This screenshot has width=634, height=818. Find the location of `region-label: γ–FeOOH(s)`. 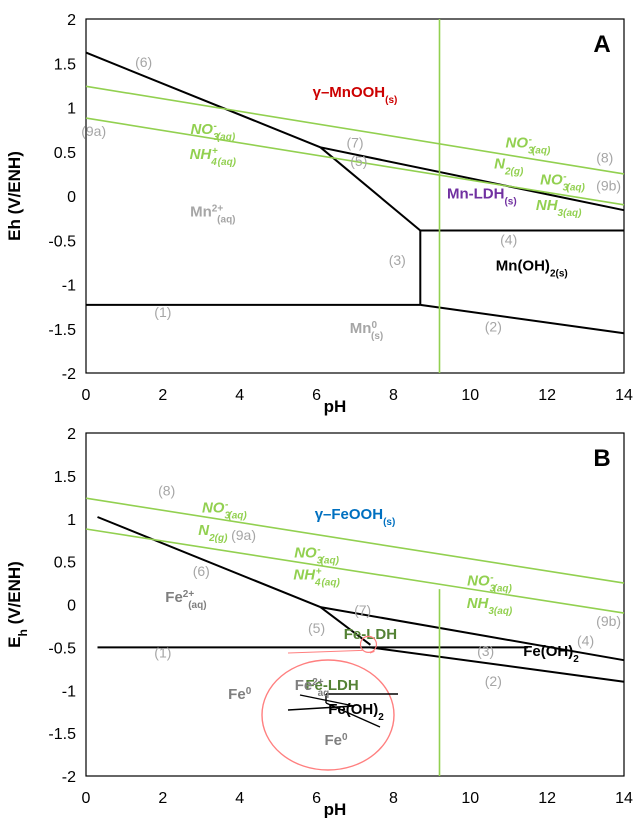

region-label: γ–FeOOH(s) is located at coordinates (355, 517).